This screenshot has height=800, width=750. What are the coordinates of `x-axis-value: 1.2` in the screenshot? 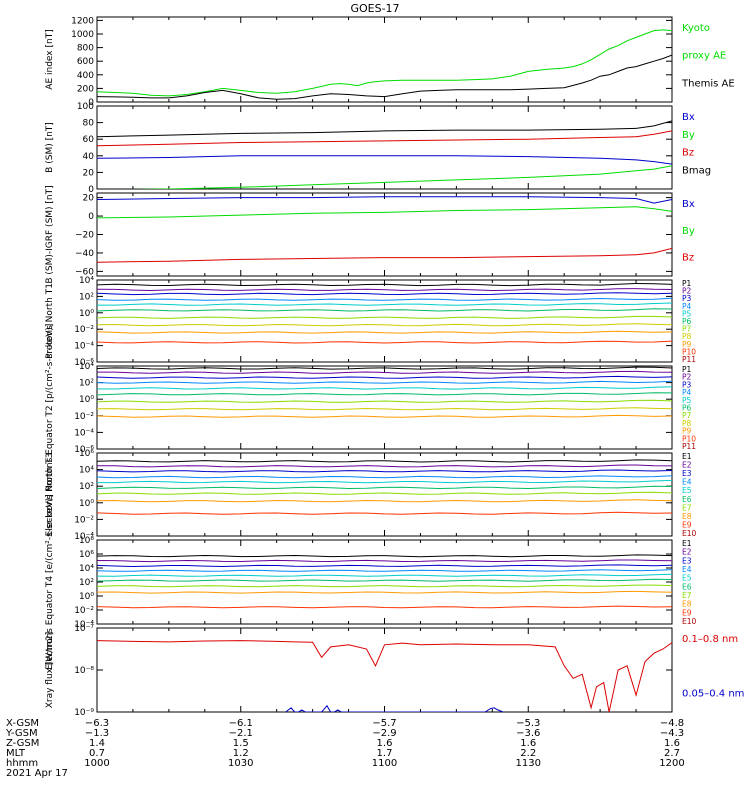 It's located at (241, 753).